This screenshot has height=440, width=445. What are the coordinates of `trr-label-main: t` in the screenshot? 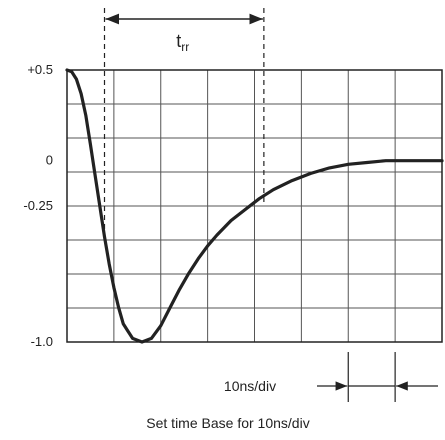 It's located at (178, 41).